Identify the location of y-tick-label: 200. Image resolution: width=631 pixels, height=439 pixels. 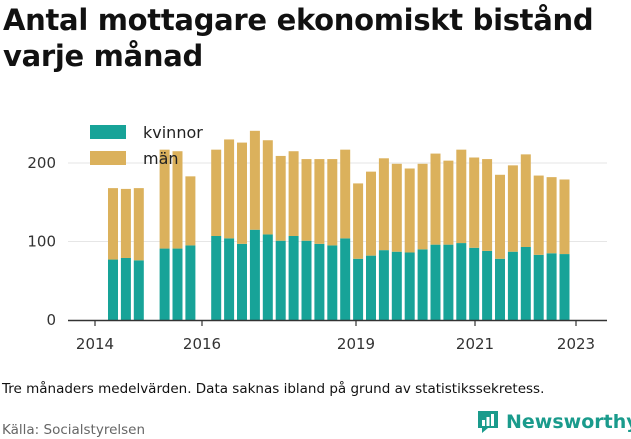
(41, 163).